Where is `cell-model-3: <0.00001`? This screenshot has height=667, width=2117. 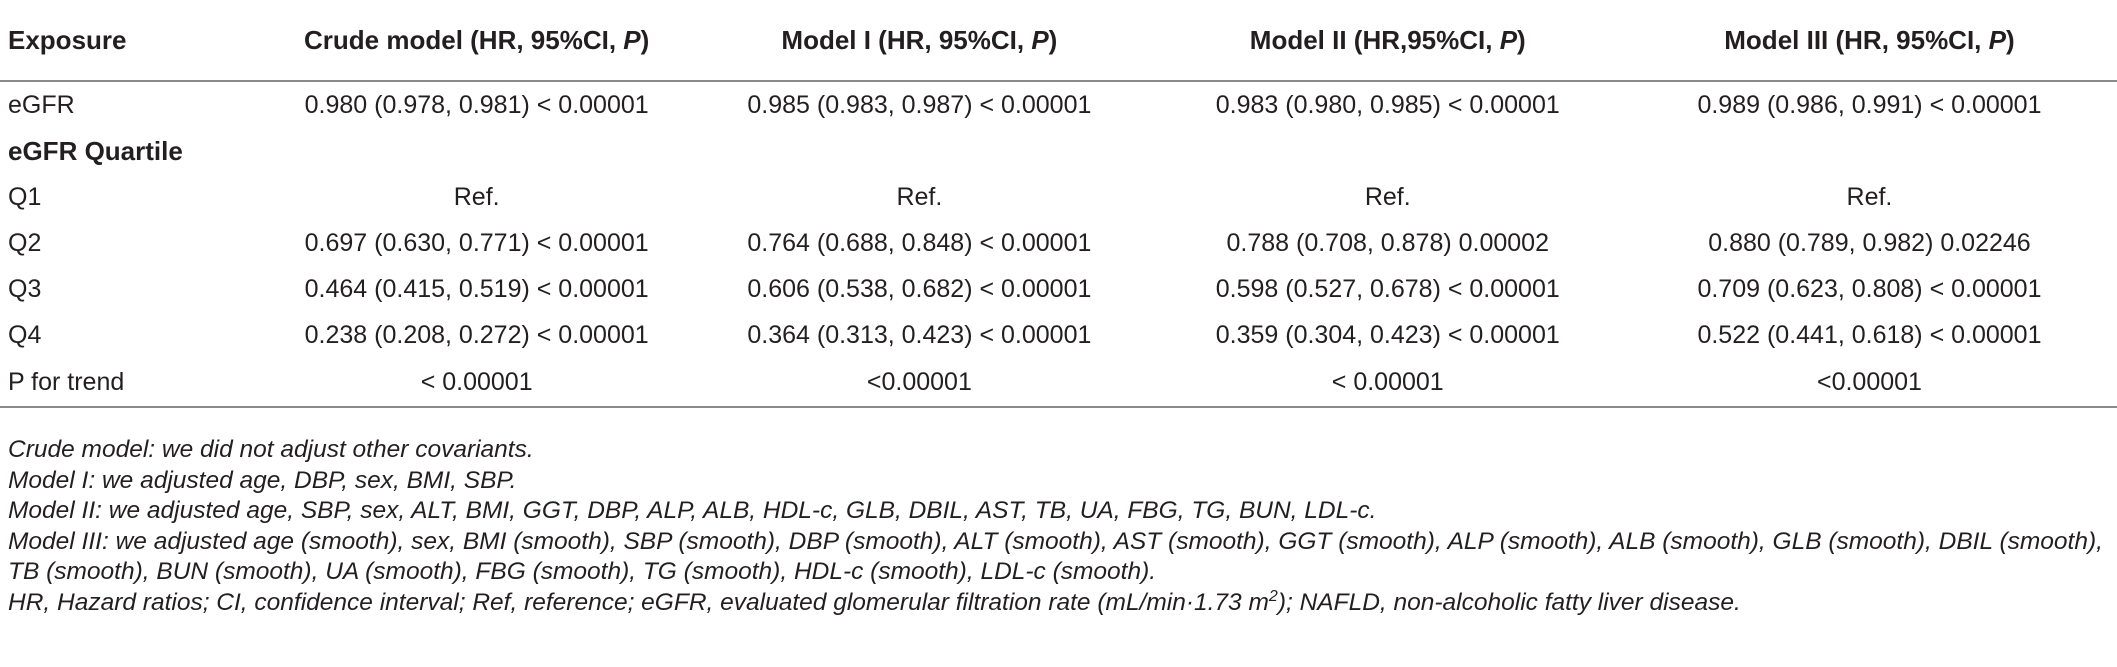
cell-model-3: <0.00001 is located at coordinates (1869, 383).